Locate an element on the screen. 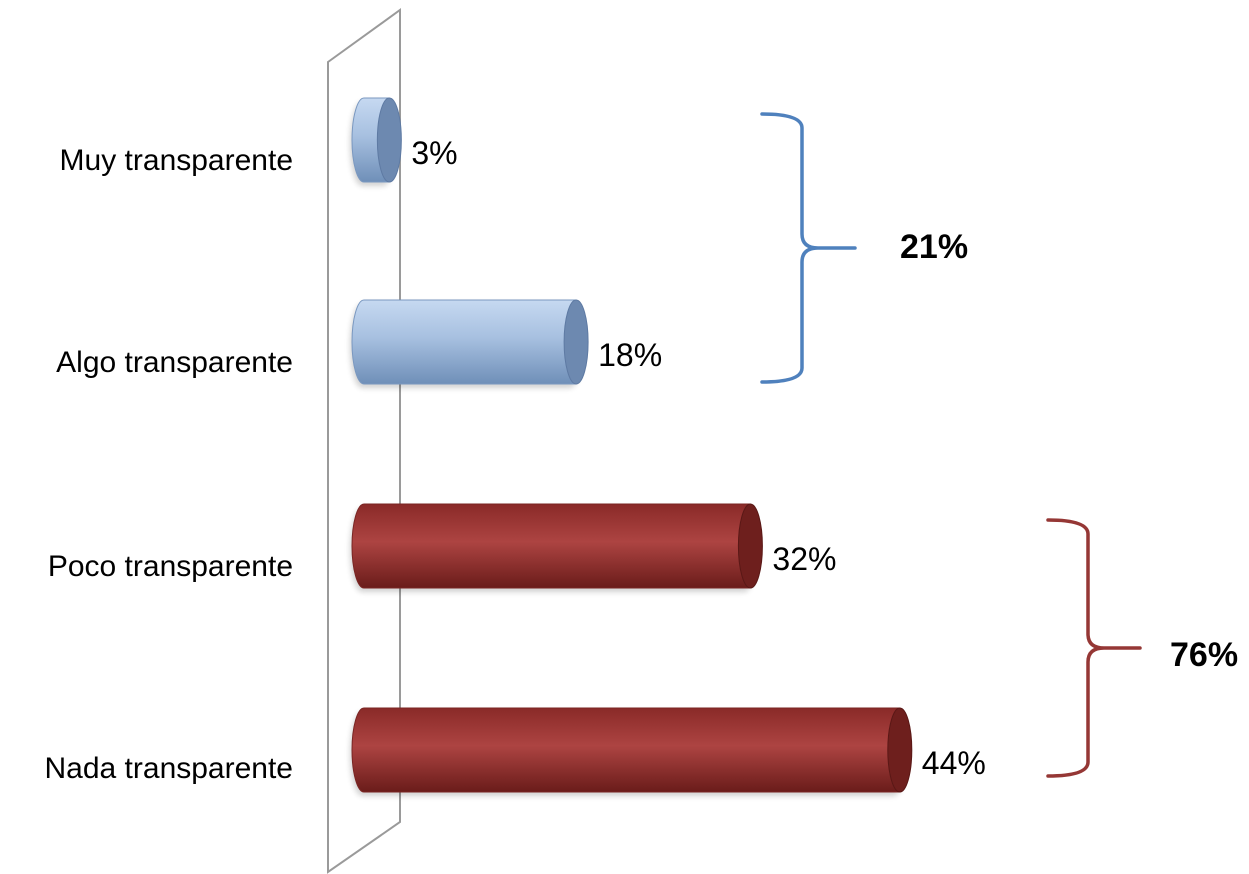 The image size is (1249, 874). value-label-nada-transparente: 44% is located at coordinates (954, 763).